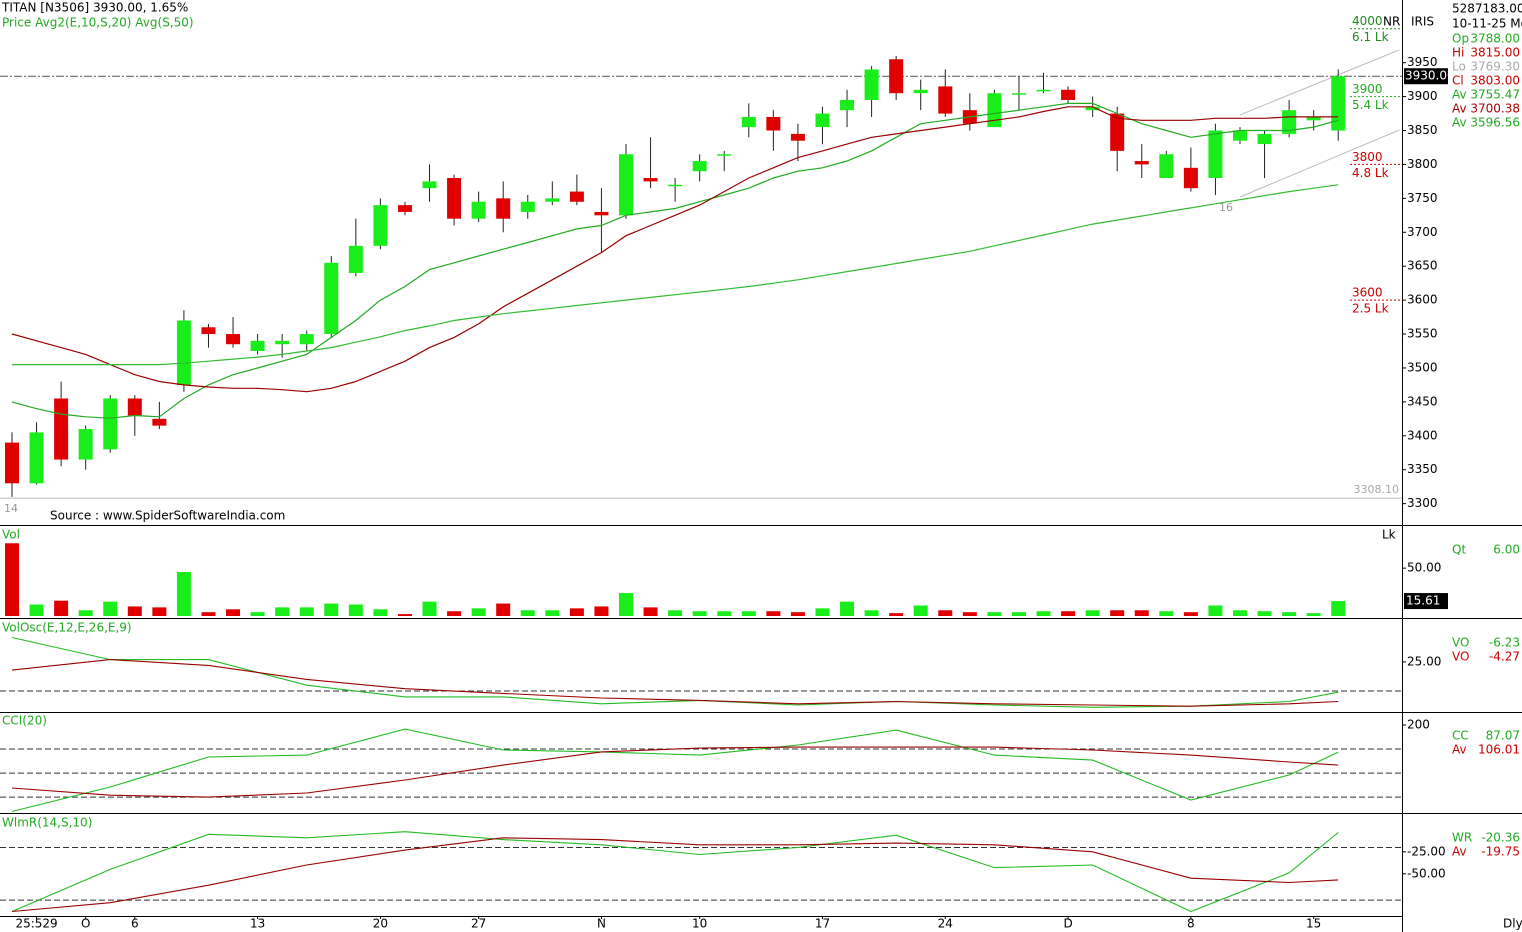 This screenshot has width=1522, height=932. I want to click on readout-label: VO, so click(1460, 657).